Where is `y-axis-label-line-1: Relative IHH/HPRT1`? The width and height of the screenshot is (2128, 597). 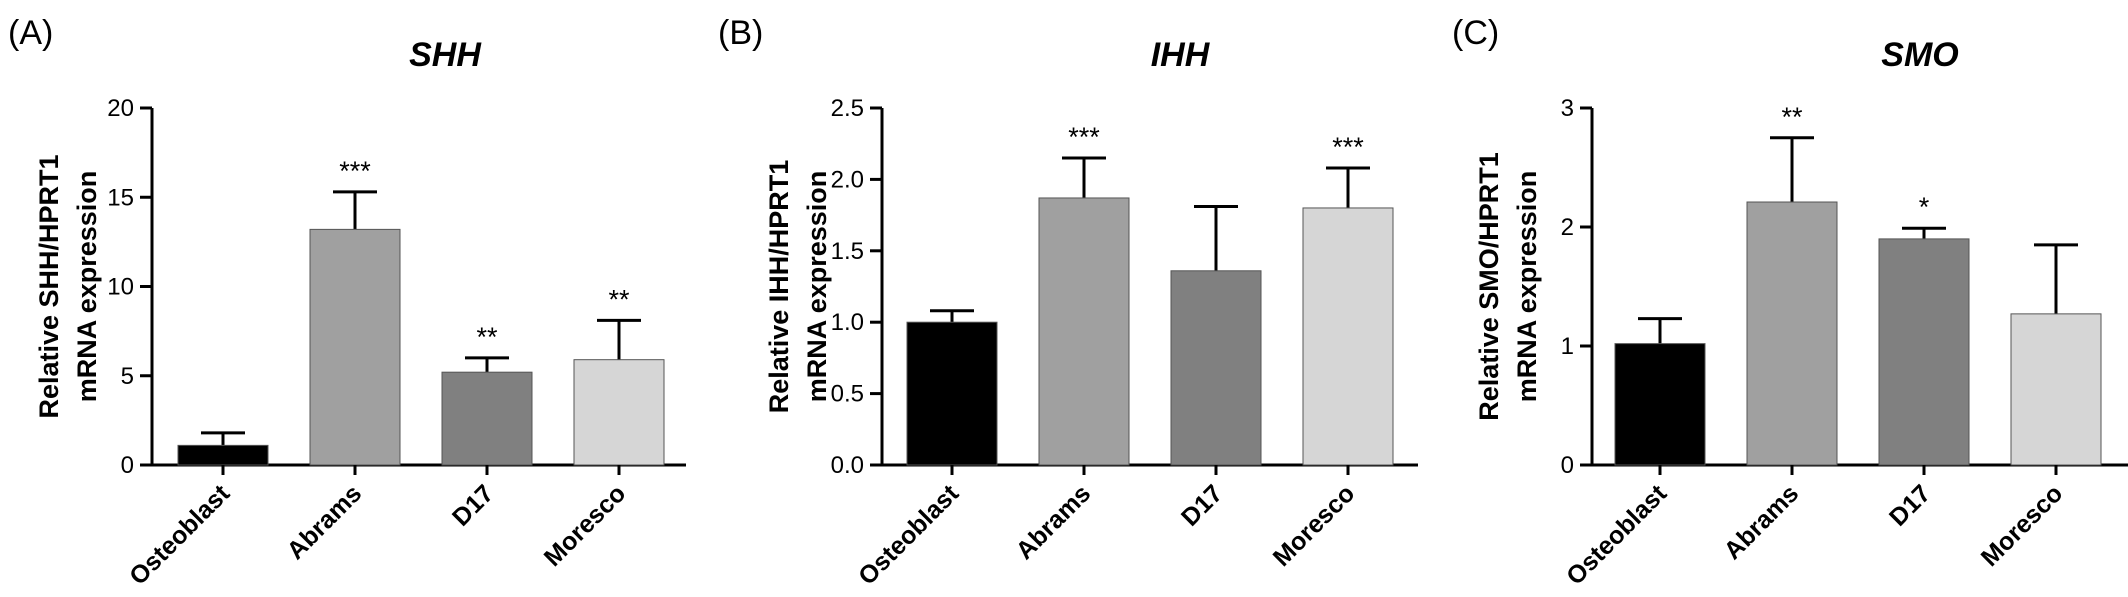 y-axis-label-line-1: Relative IHH/HPRT1 is located at coordinates (779, 287).